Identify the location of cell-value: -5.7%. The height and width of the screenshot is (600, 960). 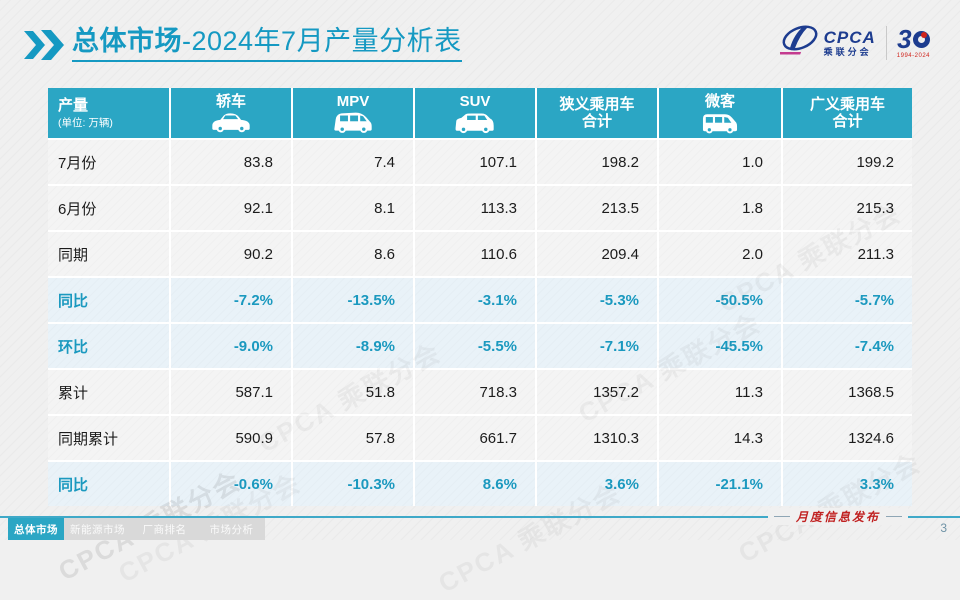
(847, 300).